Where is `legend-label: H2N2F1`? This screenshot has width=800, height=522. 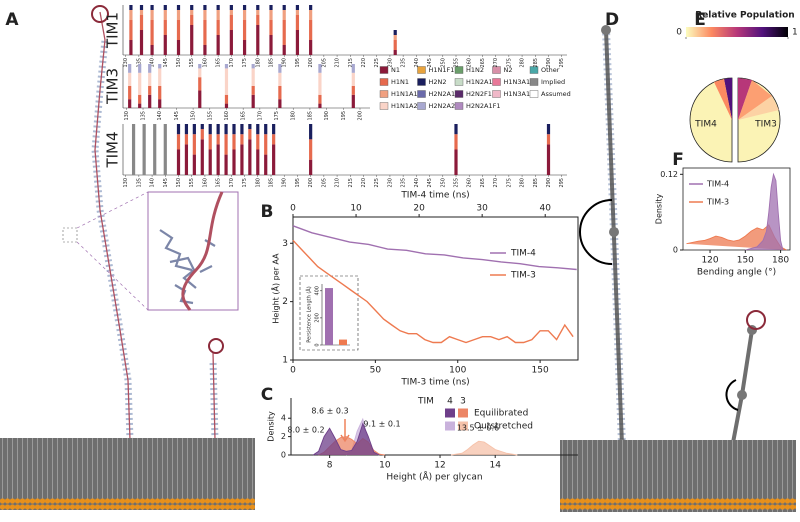 legend-label: H2N2F1 is located at coordinates (479, 94).